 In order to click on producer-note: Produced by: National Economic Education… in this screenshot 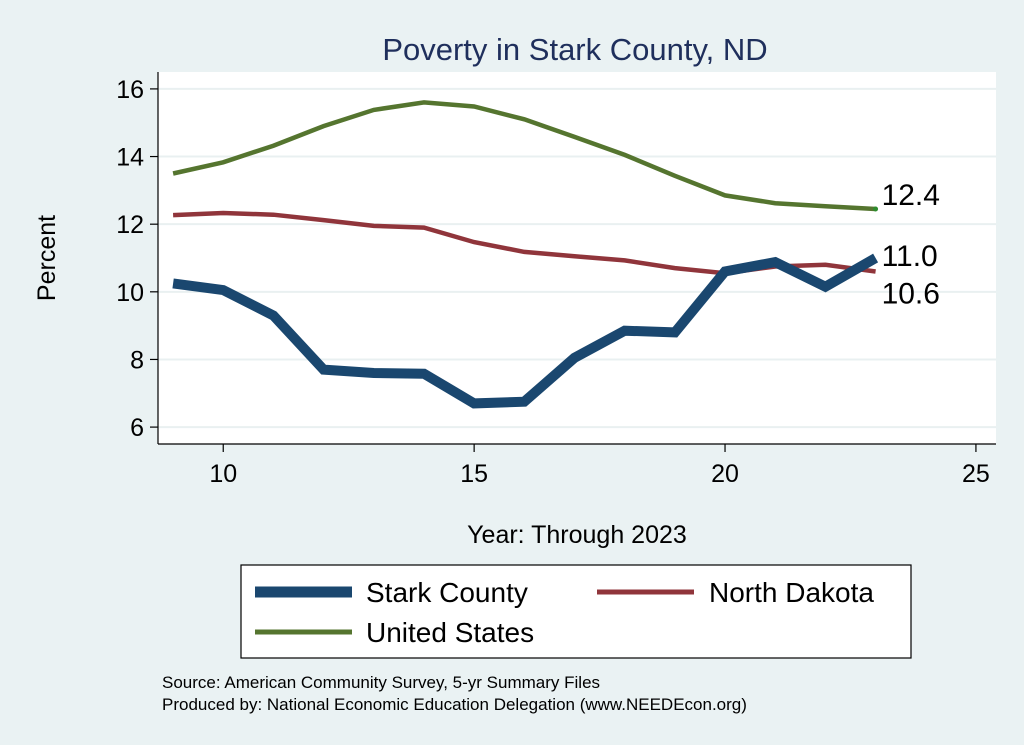, I will do `click(454, 704)`.